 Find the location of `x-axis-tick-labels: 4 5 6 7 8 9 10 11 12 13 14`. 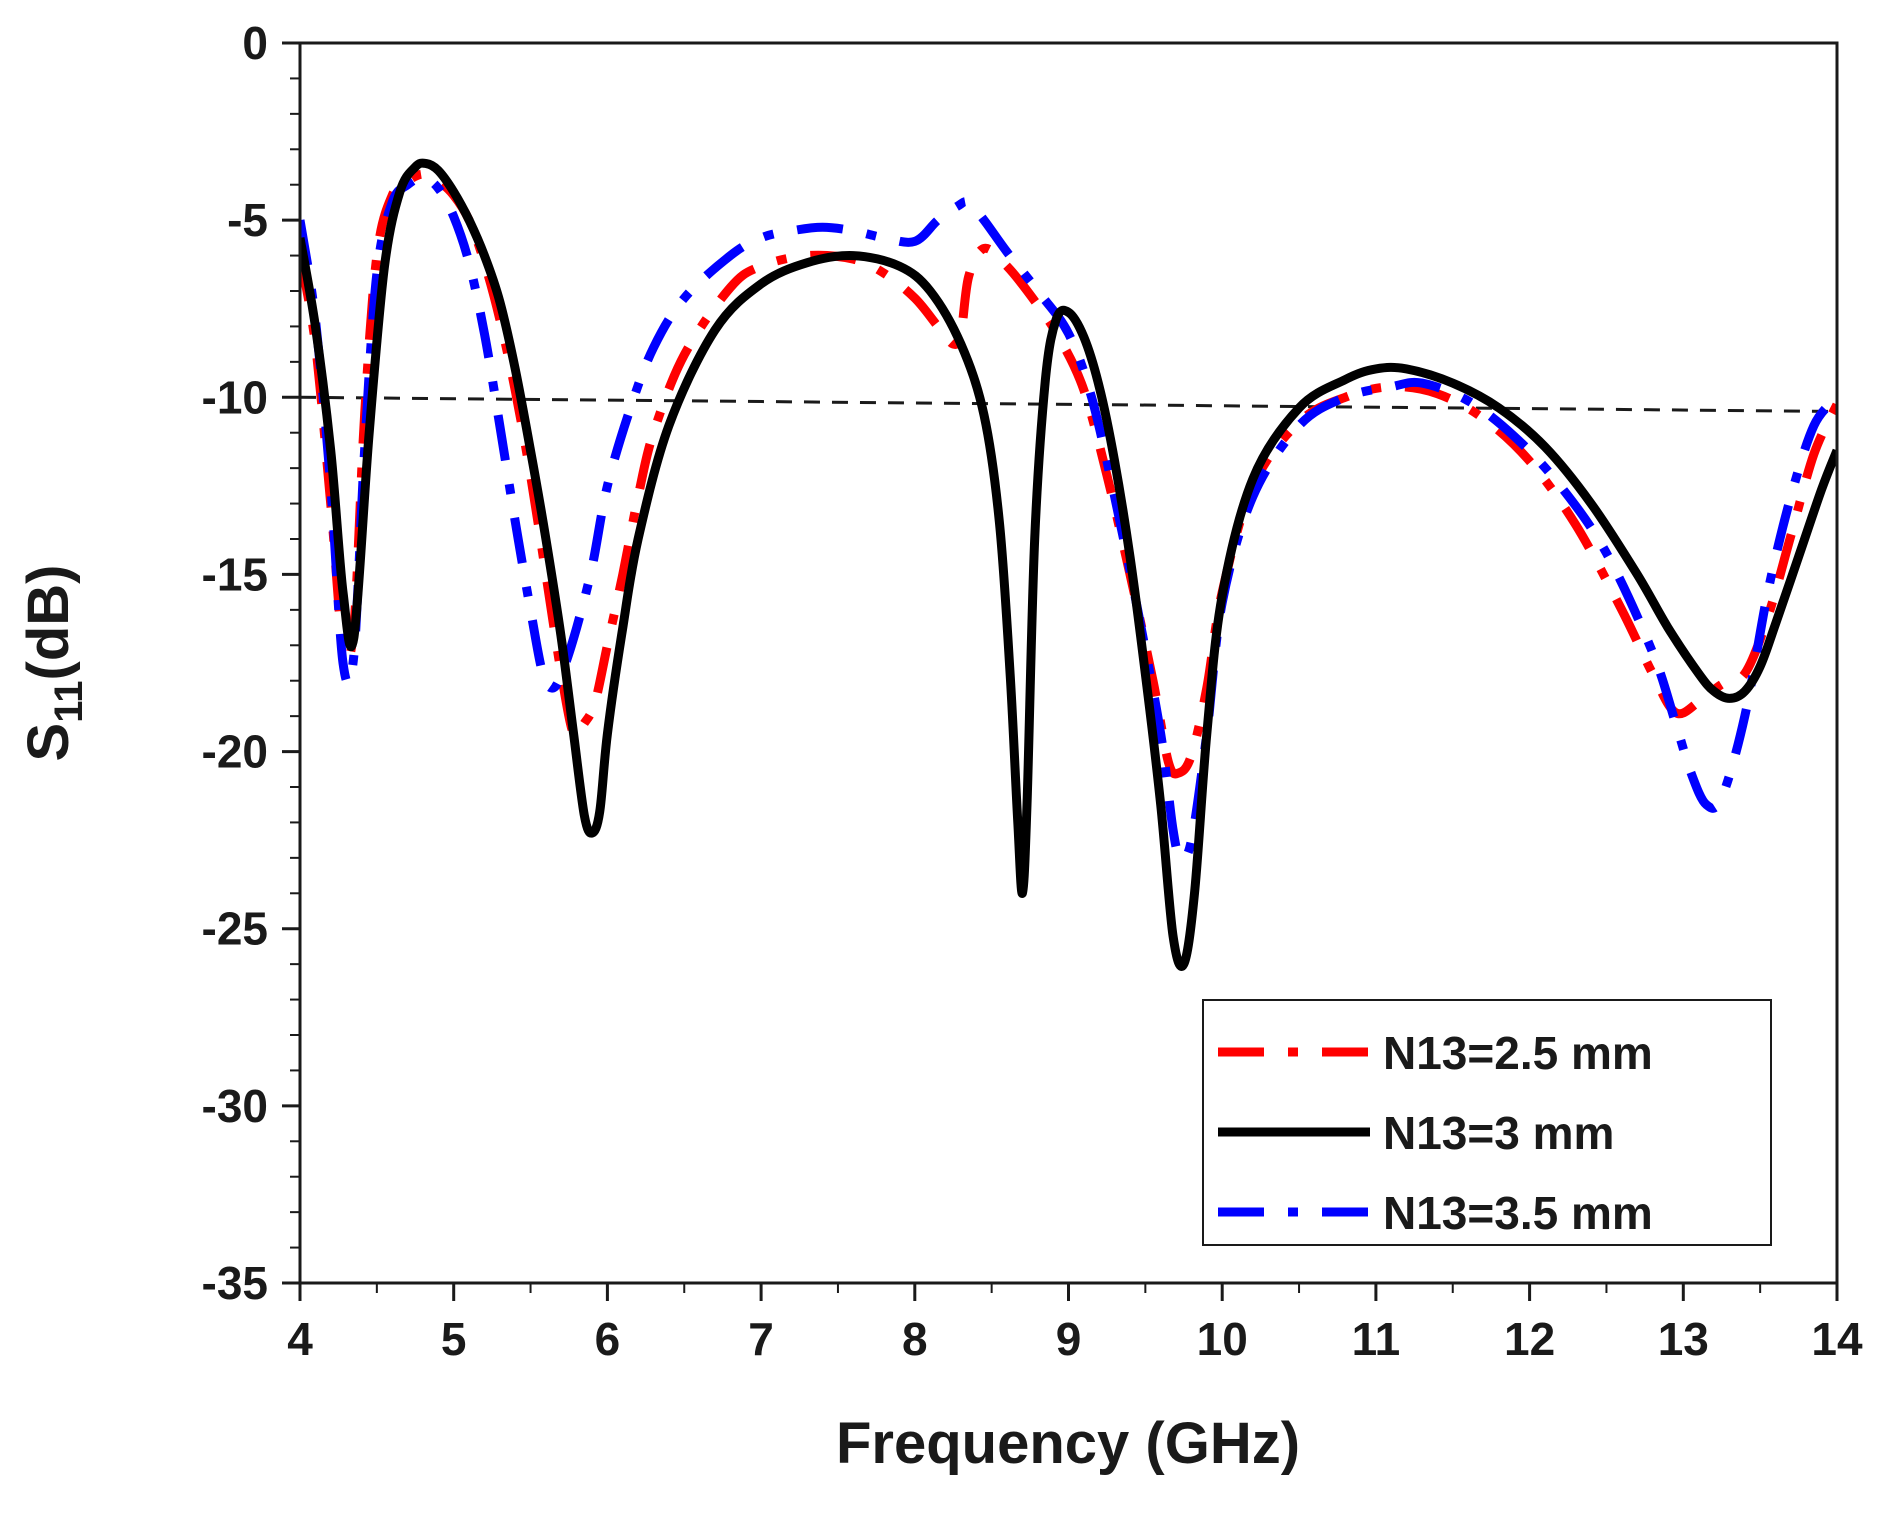

x-axis-tick-labels: 4 5 6 7 8 9 10 11 12 13 14 is located at coordinates (1075, 1339).